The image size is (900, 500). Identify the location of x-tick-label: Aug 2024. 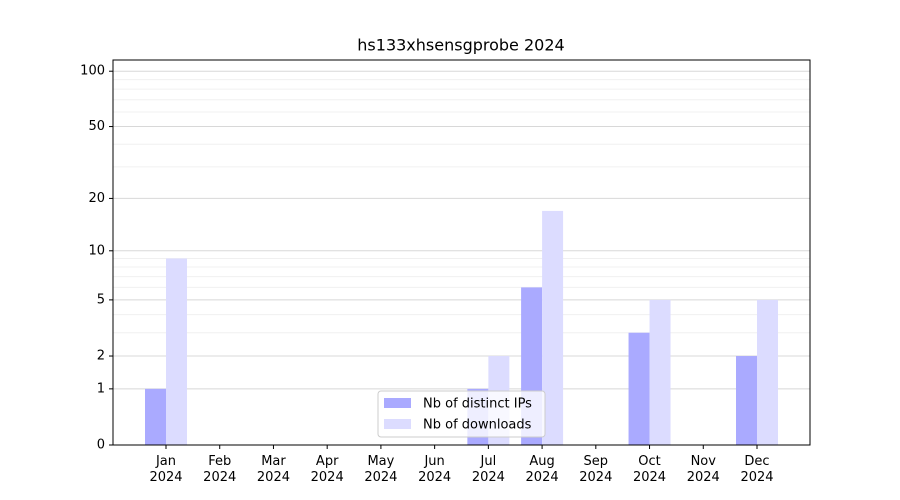
(542, 469).